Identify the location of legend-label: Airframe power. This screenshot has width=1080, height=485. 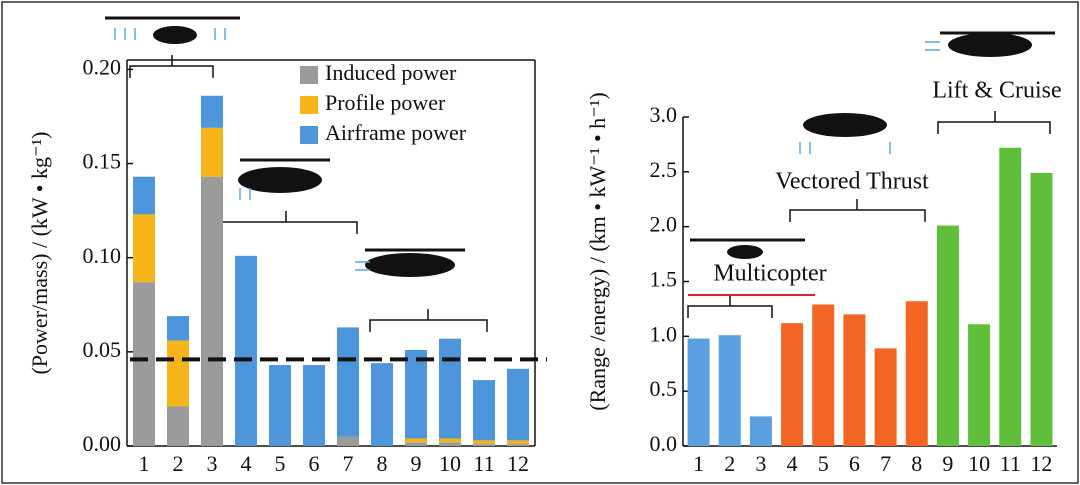
(396, 132).